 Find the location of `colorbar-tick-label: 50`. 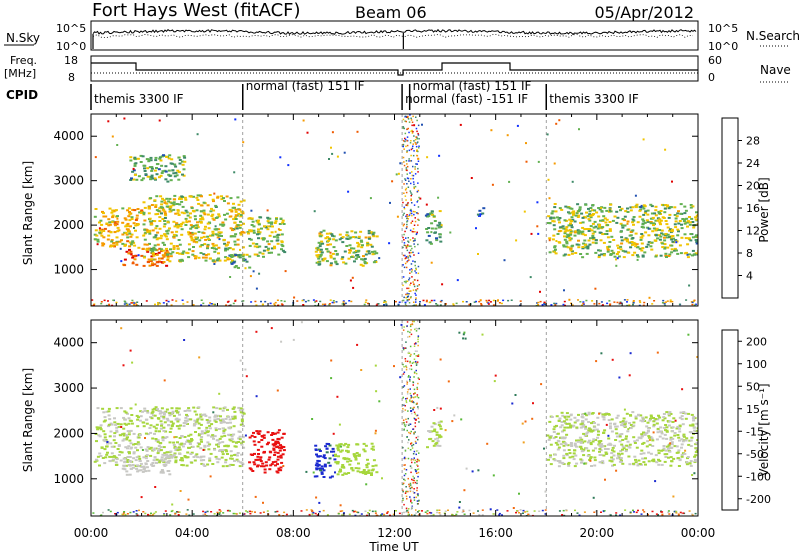

colorbar-tick-label: 50 is located at coordinates (753, 386).